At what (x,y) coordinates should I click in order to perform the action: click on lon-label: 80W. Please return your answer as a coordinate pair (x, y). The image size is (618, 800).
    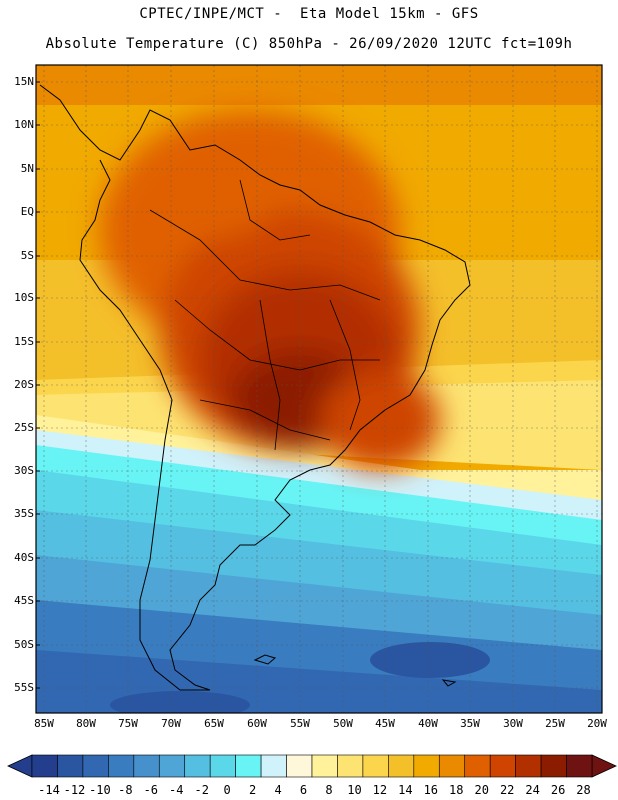
    Looking at the image, I should click on (86, 723).